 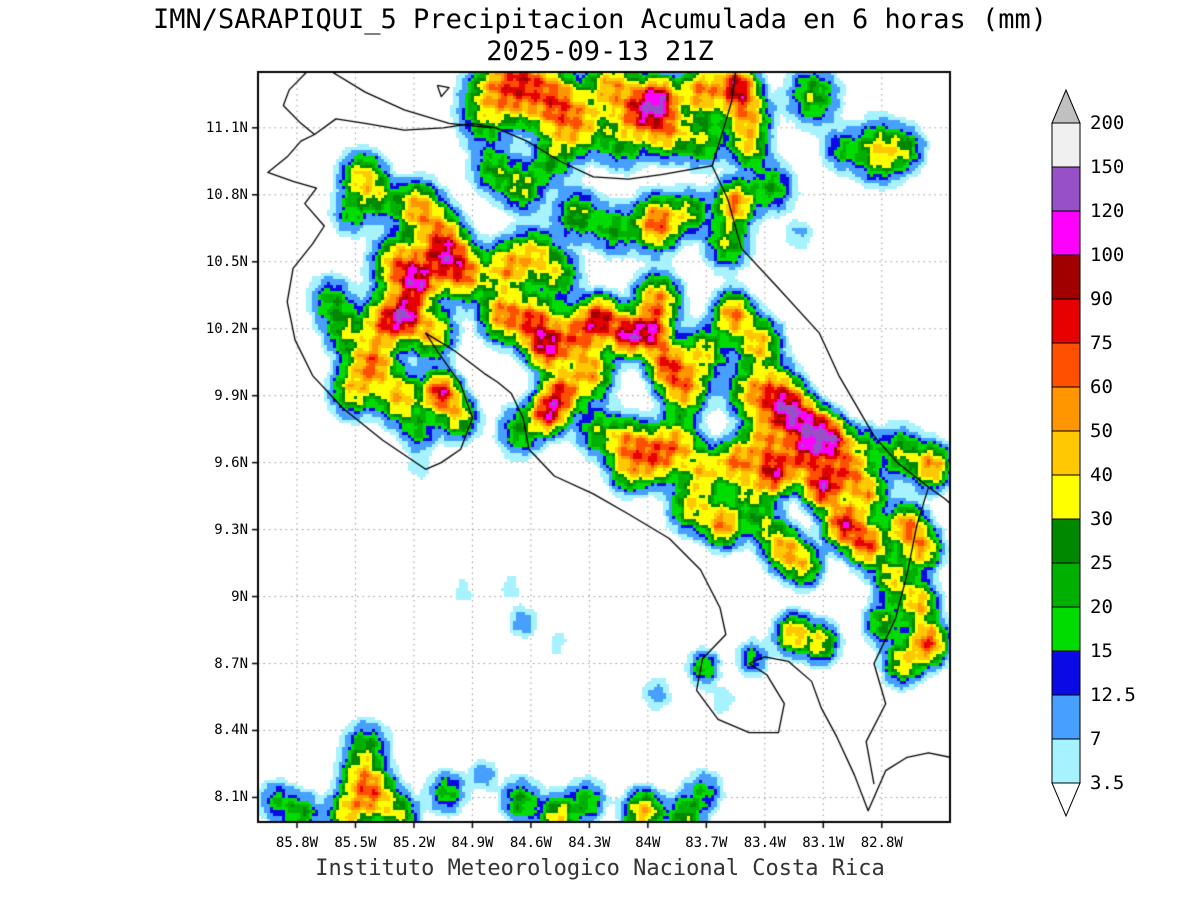 I want to click on lat-tick-label: 11.1N, so click(x=226, y=127).